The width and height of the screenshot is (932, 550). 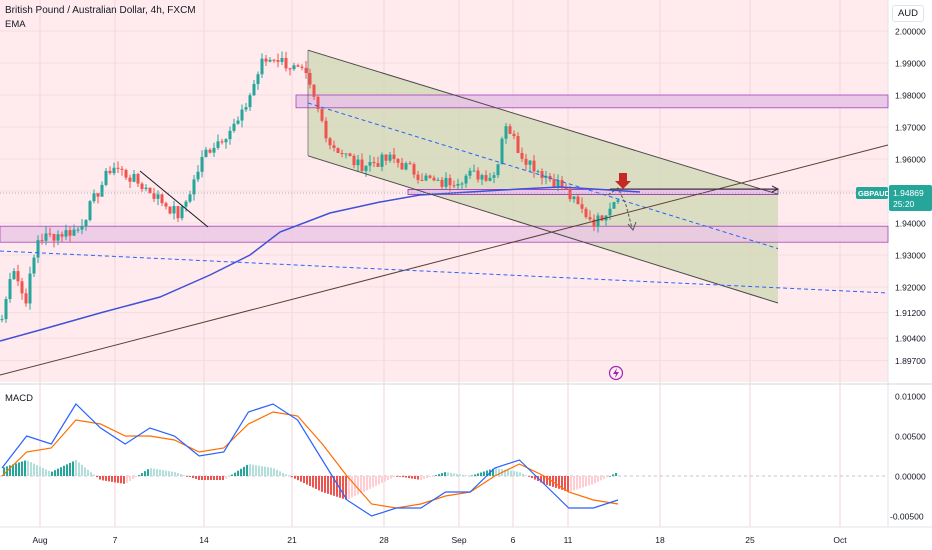 I want to click on resistance-zone, so click(x=592, y=101).